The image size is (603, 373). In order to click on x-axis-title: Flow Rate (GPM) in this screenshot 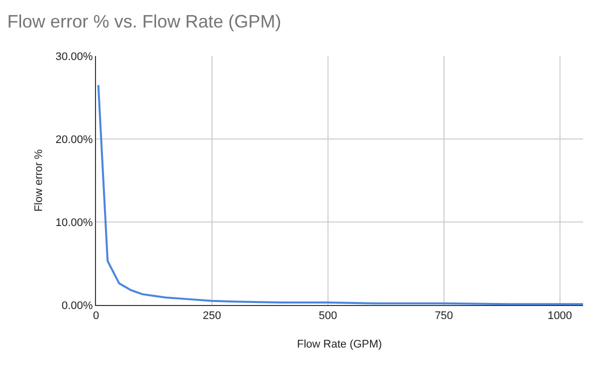, I will do `click(339, 344)`.